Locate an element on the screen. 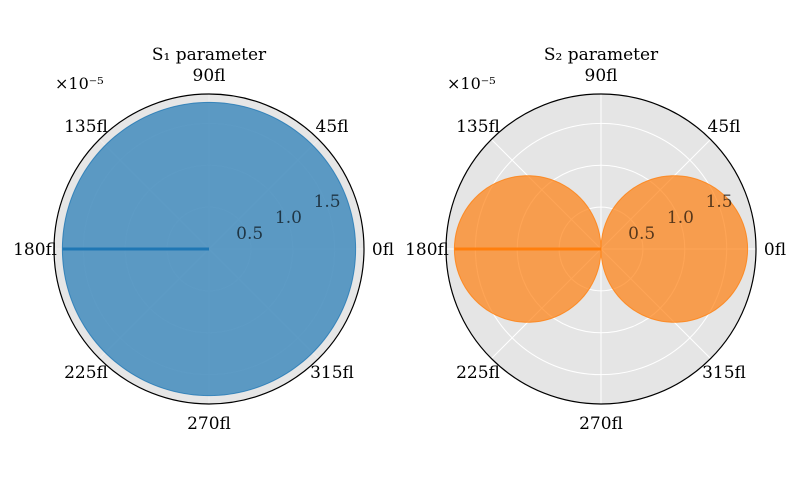 This screenshot has width=800, height=500. chart-title: S₂ parameter is located at coordinates (601, 55).